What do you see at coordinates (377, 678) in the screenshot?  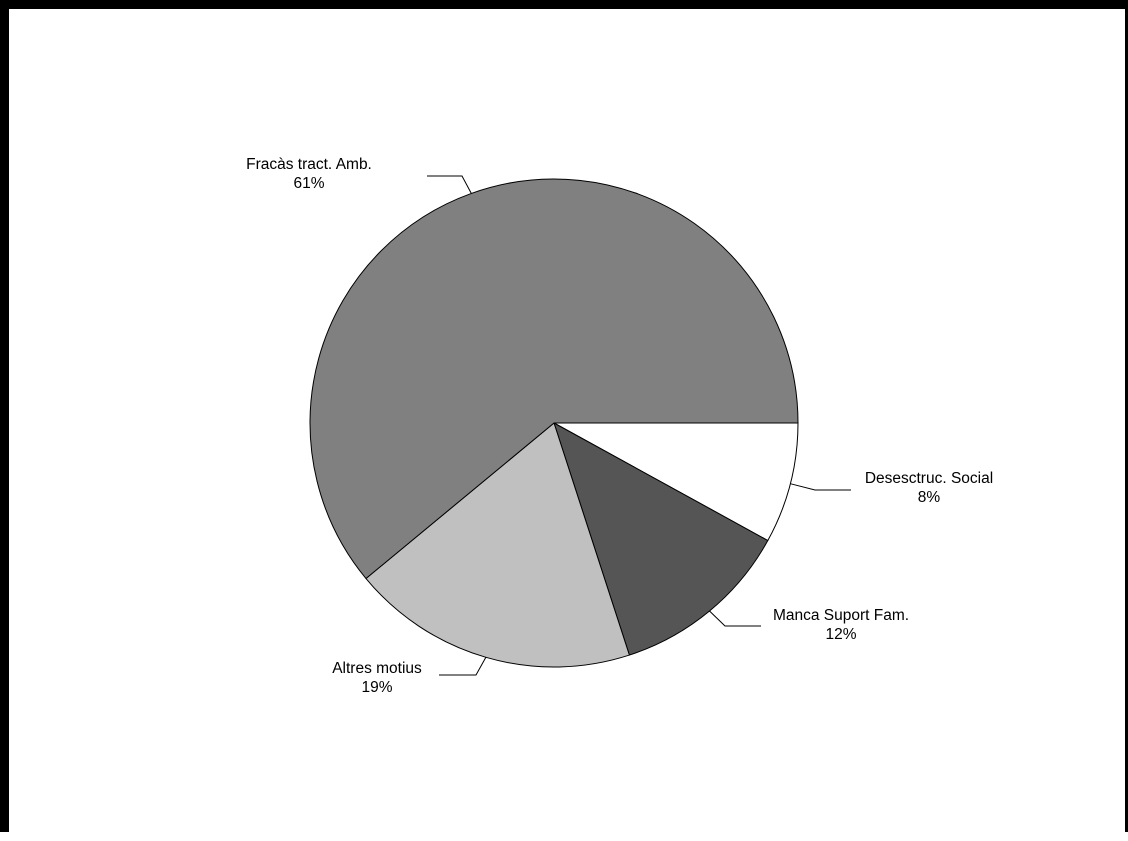 I see `slice-label-3: Altres motius 19%` at bounding box center [377, 678].